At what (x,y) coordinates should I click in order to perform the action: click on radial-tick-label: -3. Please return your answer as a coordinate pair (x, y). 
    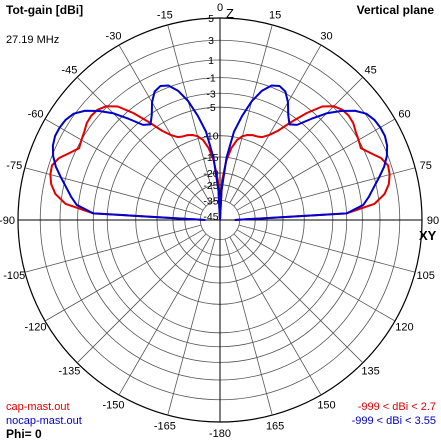
    Looking at the image, I should click on (210, 94).